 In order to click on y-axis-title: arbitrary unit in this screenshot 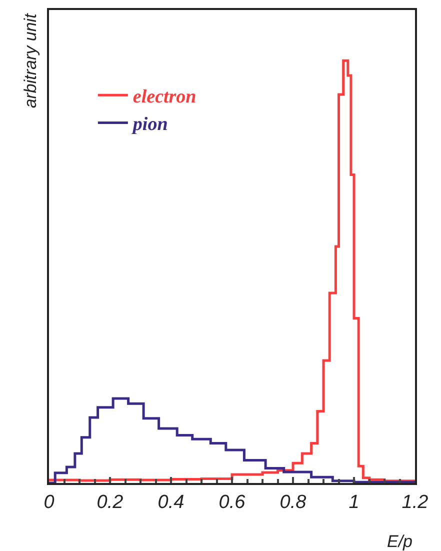, I will do `click(30, 60)`.